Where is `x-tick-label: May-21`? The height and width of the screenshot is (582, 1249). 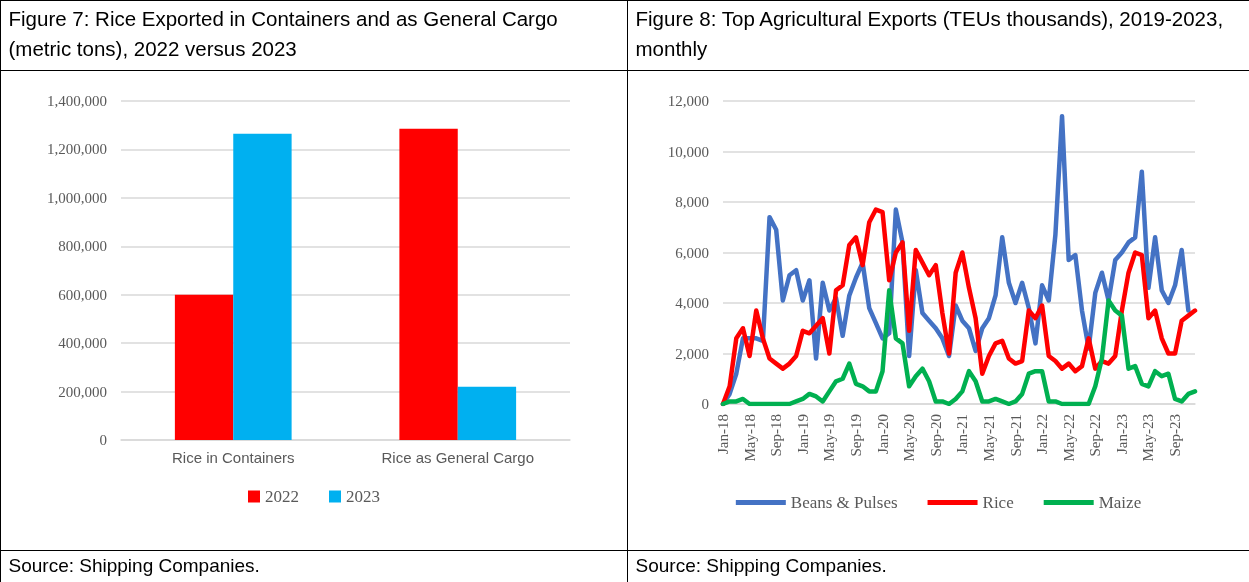 x-tick-label: May-21 is located at coordinates (988, 437).